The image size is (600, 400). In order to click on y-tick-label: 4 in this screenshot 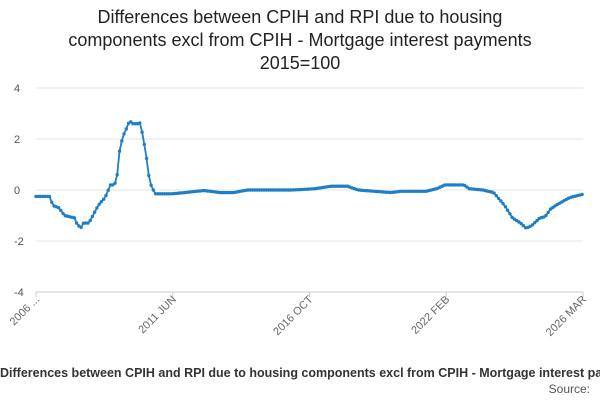, I will do `click(17, 89)`.